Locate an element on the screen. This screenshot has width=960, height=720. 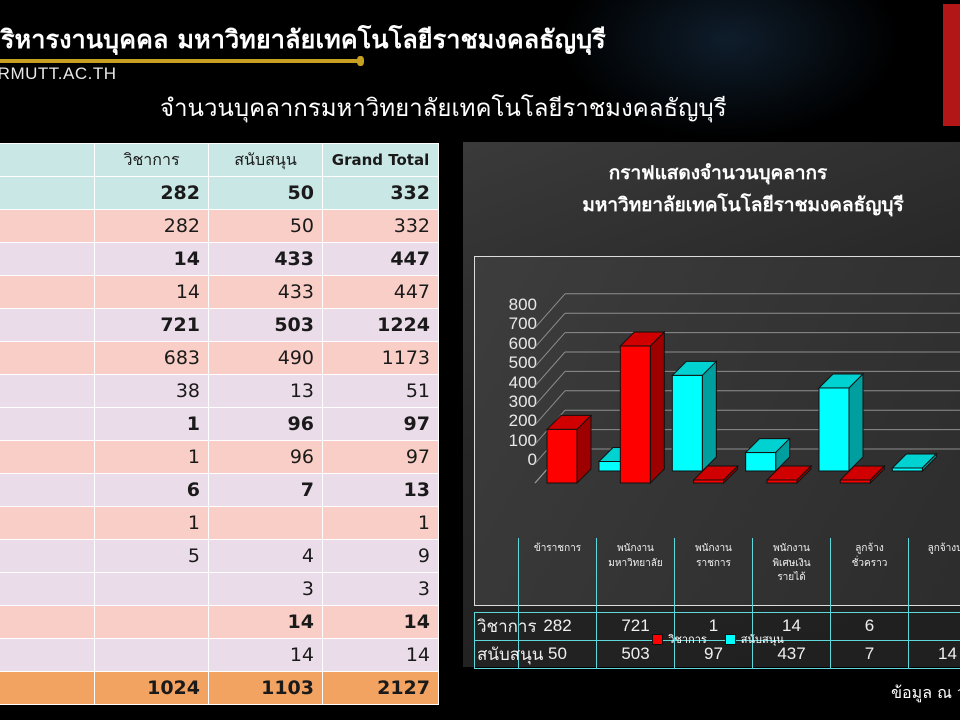
y-tick: 200 is located at coordinates (522, 421).